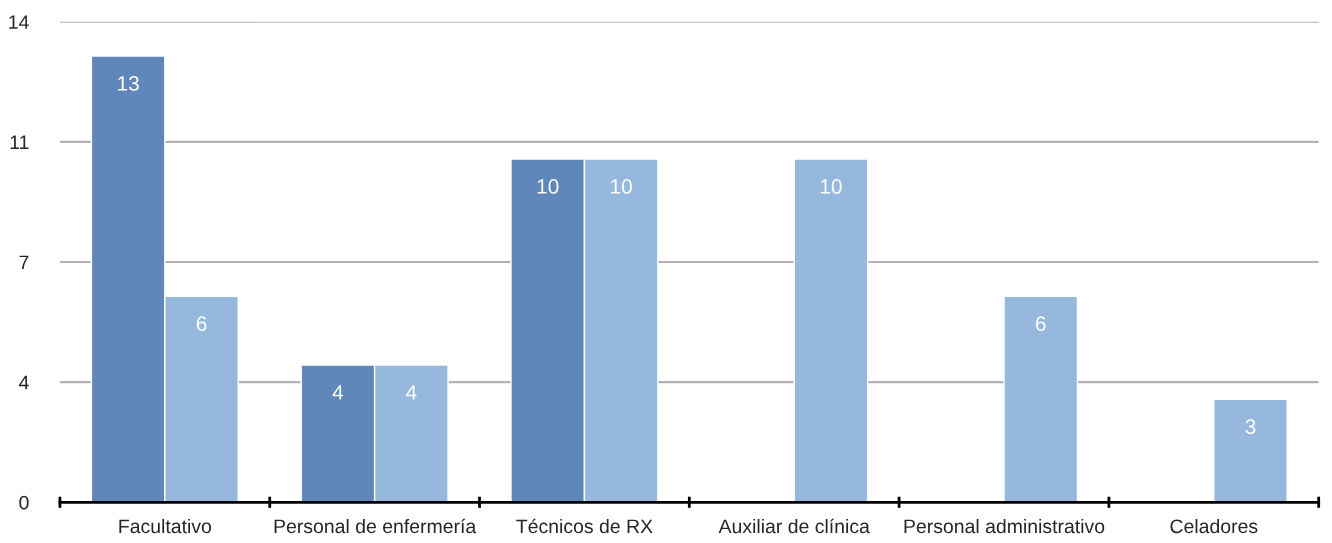 The image size is (1332, 543). I want to click on x-tick-label: Personal de enfermería, so click(375, 526).